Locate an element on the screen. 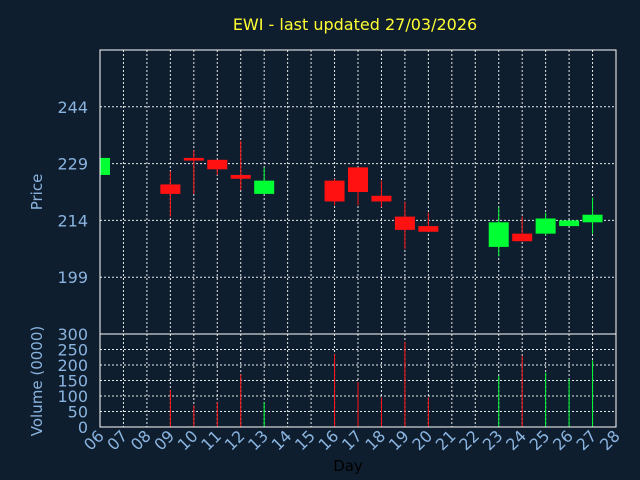  volume-bars is located at coordinates (381, 384).